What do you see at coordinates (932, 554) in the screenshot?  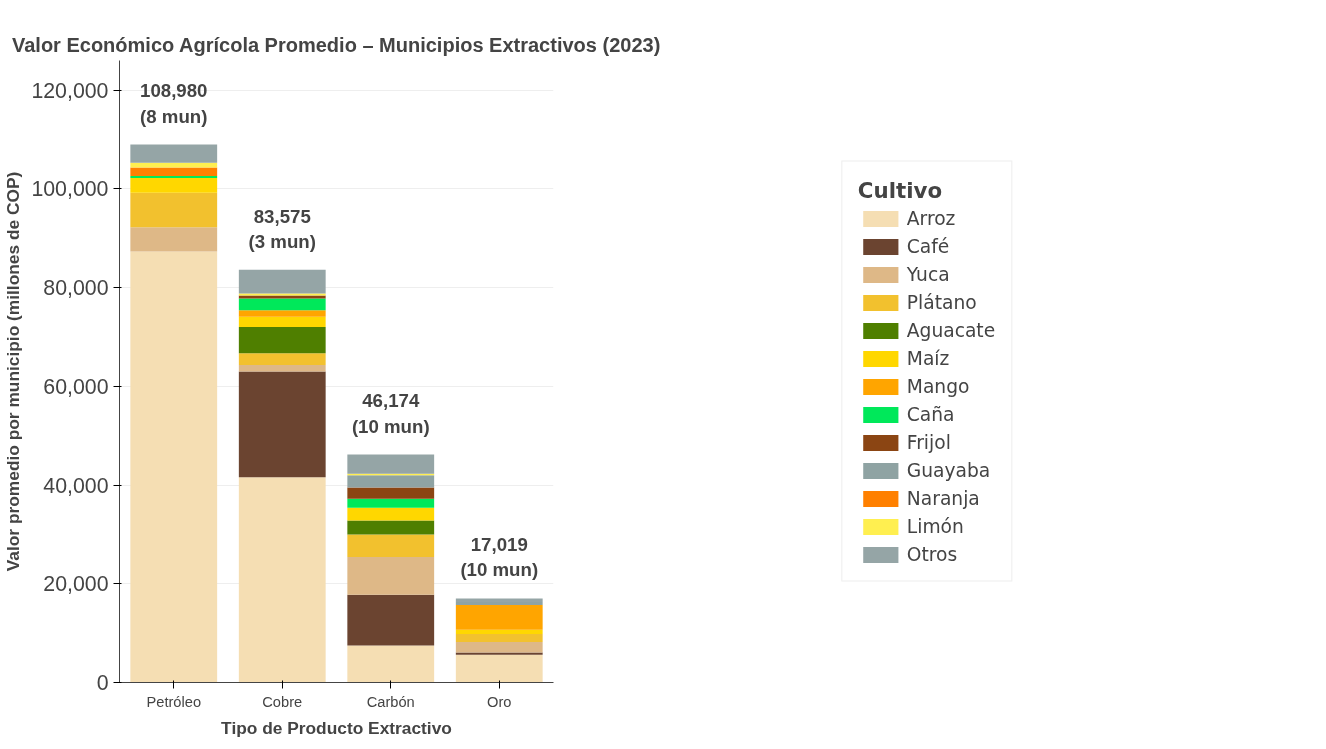 I see `legend-label: Otros` at bounding box center [932, 554].